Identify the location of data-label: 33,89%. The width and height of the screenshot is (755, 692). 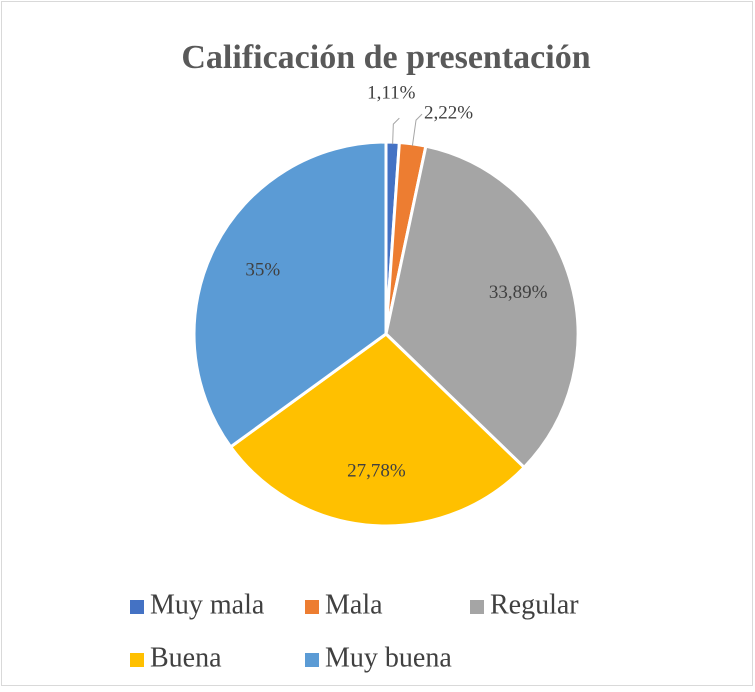
(518, 292).